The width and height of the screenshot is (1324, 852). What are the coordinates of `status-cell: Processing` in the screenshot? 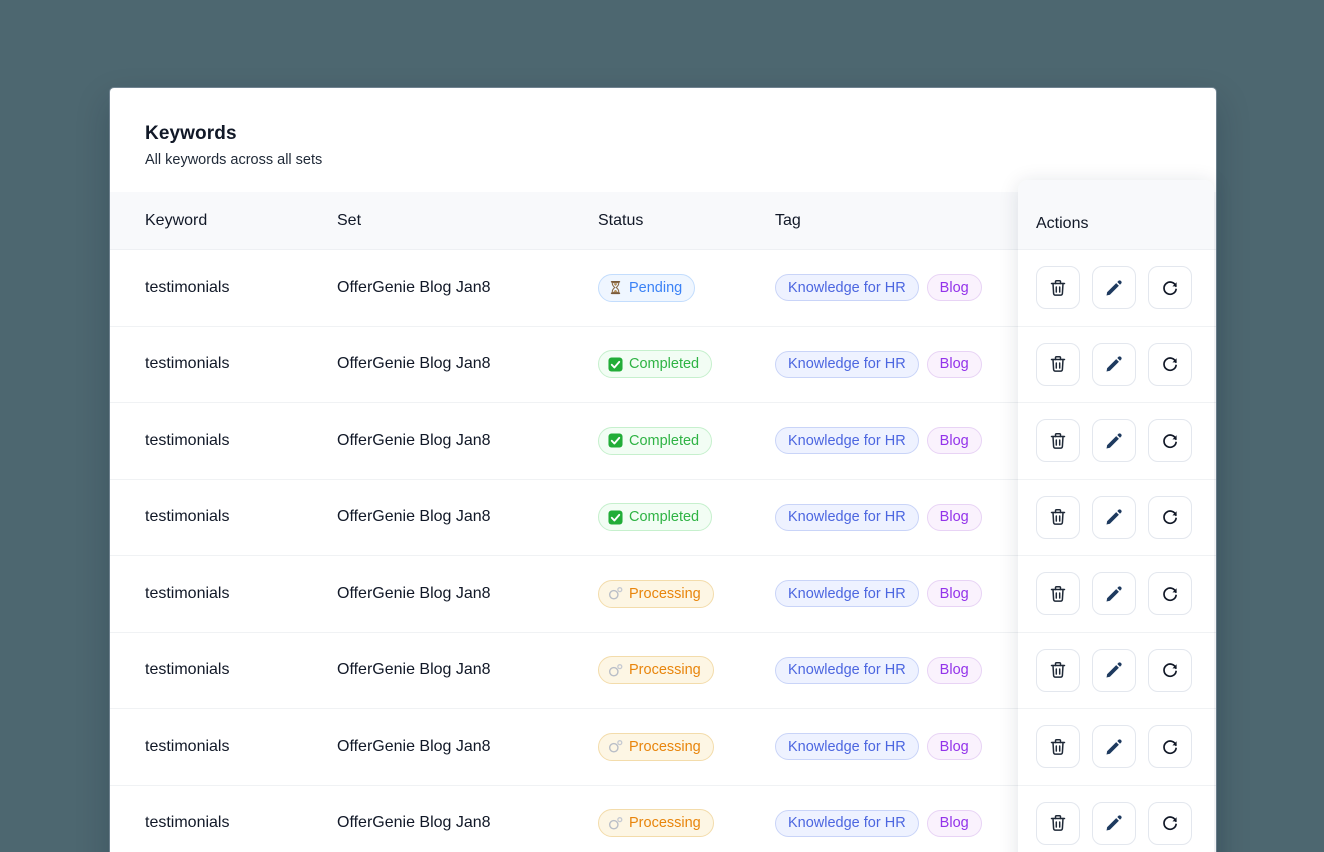 It's located at (686, 746).